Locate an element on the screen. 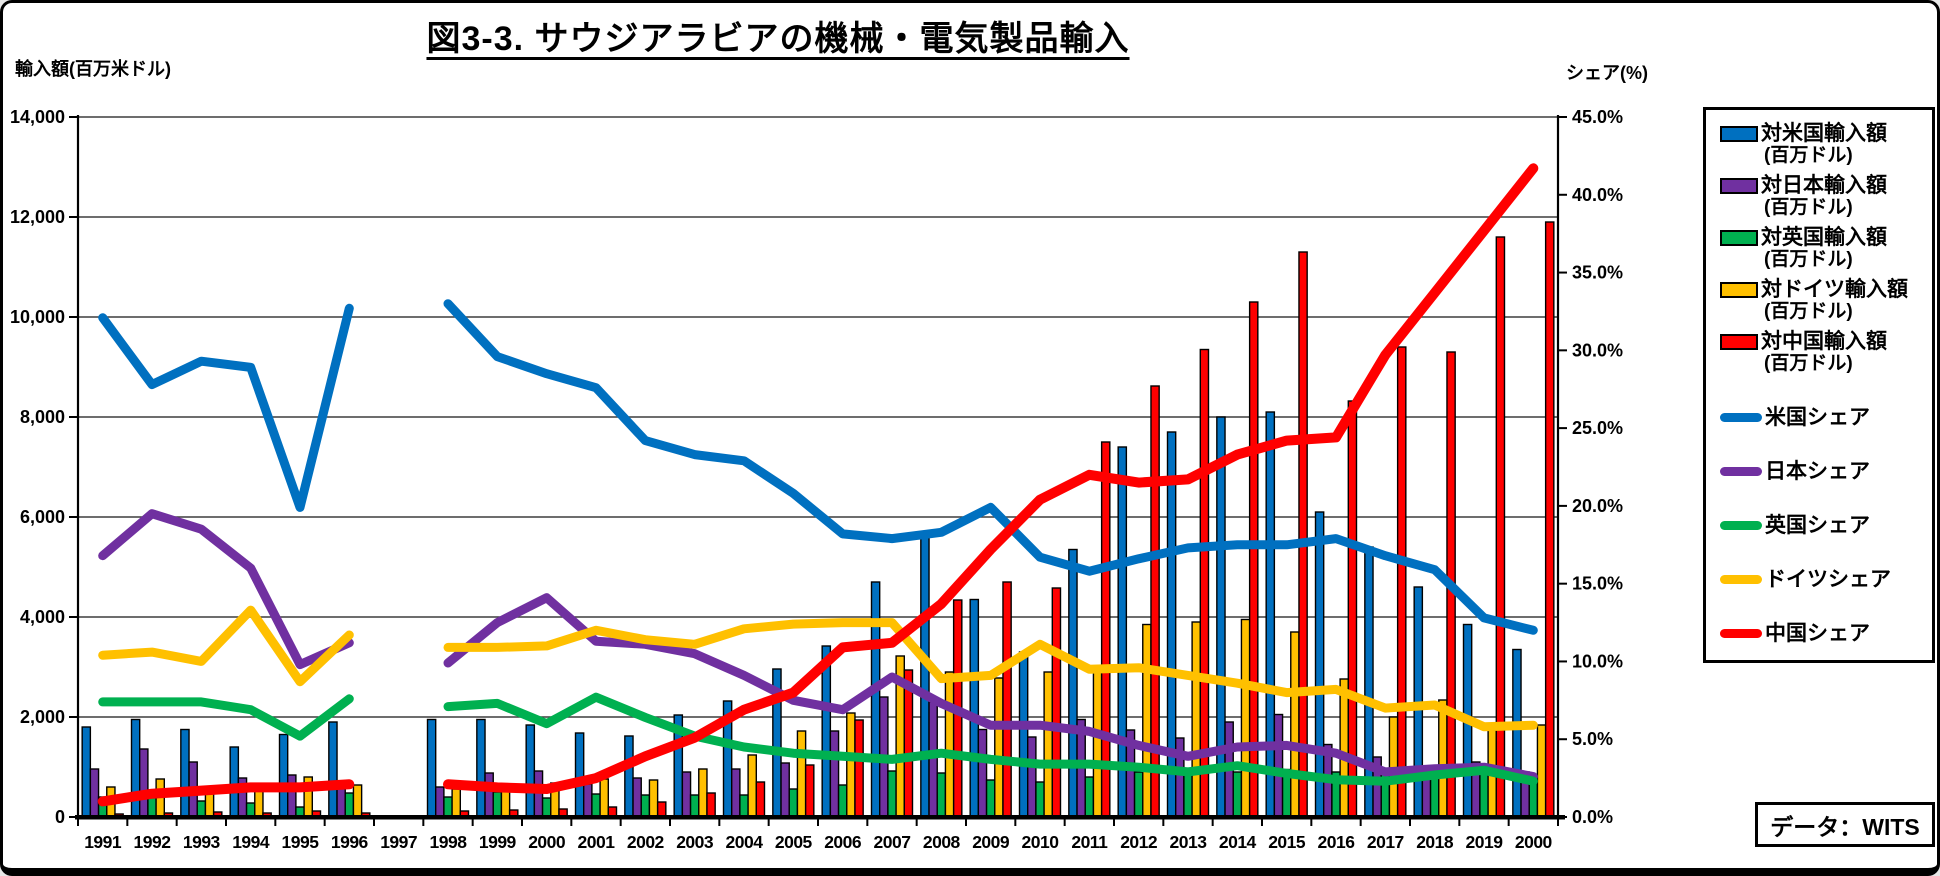 The width and height of the screenshot is (1940, 876). bar-uk-1994 is located at coordinates (250, 810).